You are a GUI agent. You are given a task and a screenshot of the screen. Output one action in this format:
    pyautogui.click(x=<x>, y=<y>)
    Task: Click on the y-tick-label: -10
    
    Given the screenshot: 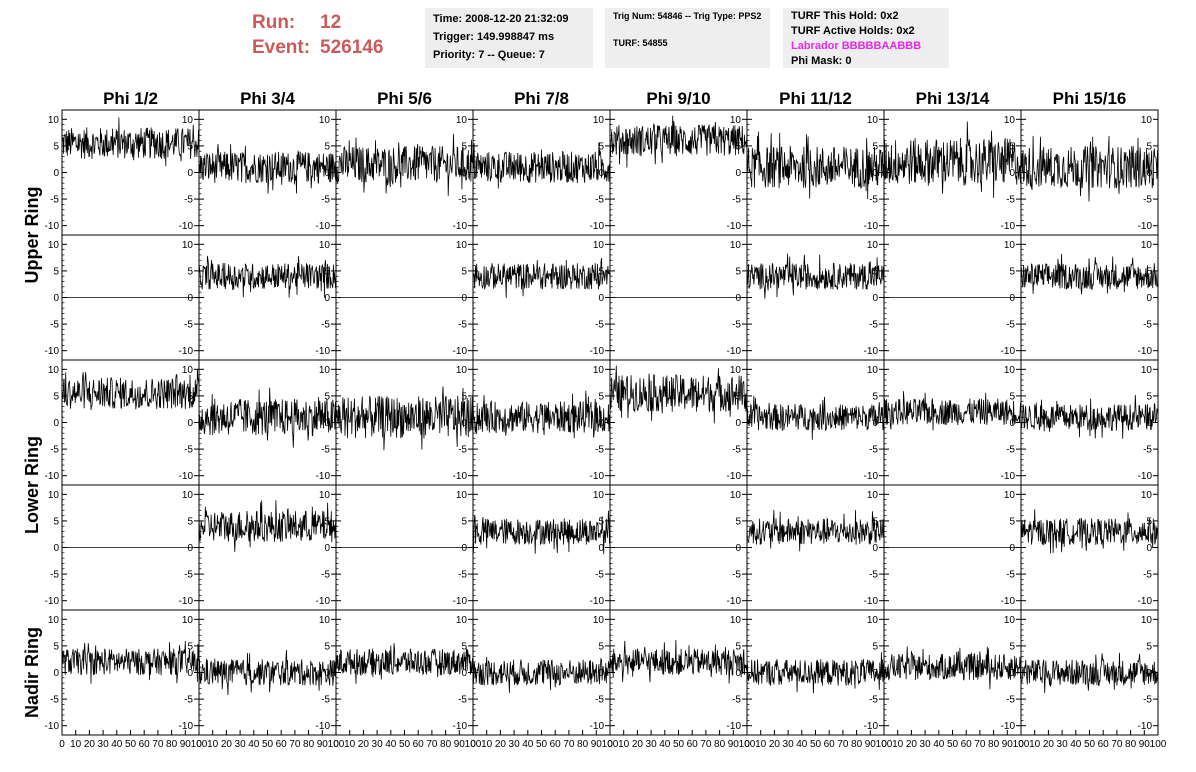 What is the action you would take?
    pyautogui.click(x=52, y=476)
    